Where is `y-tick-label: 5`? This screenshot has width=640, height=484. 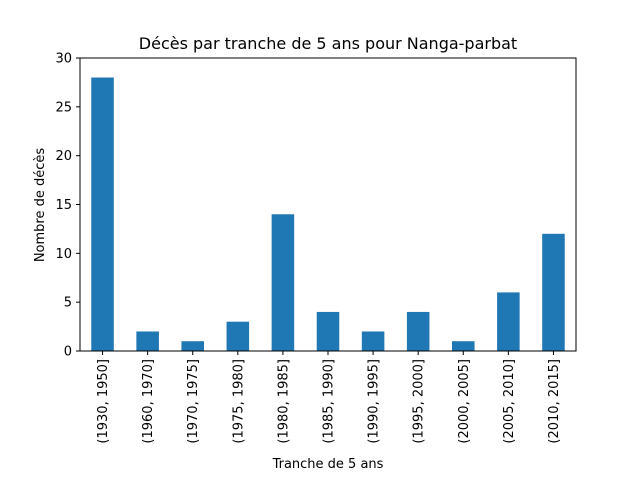
y-tick-label: 5 is located at coordinates (68, 303).